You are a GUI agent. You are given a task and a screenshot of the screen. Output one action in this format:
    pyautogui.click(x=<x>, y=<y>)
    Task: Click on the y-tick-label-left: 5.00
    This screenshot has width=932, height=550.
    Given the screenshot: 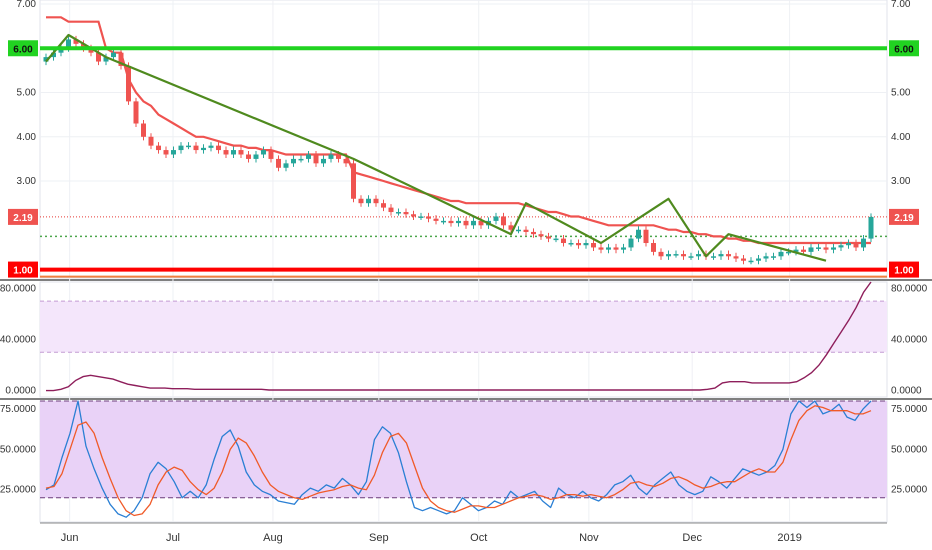 What is the action you would take?
    pyautogui.click(x=27, y=93)
    